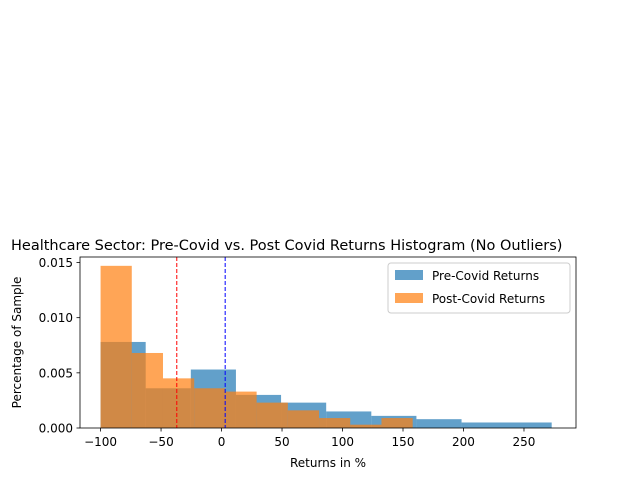 This screenshot has height=480, width=640. I want to click on reference-lines, so click(201, 342).